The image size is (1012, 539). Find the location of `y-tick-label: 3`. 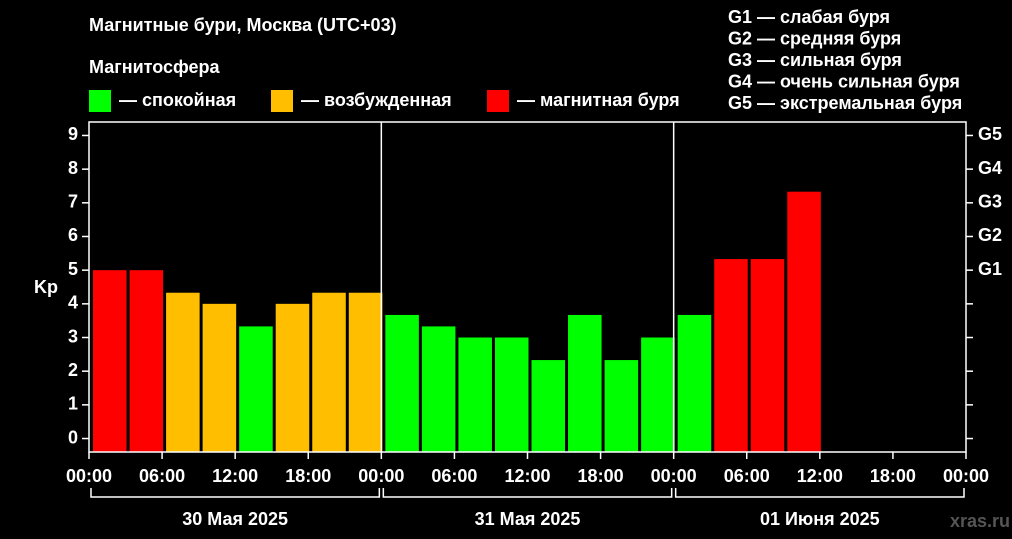

y-tick-label: 3 is located at coordinates (73, 336).